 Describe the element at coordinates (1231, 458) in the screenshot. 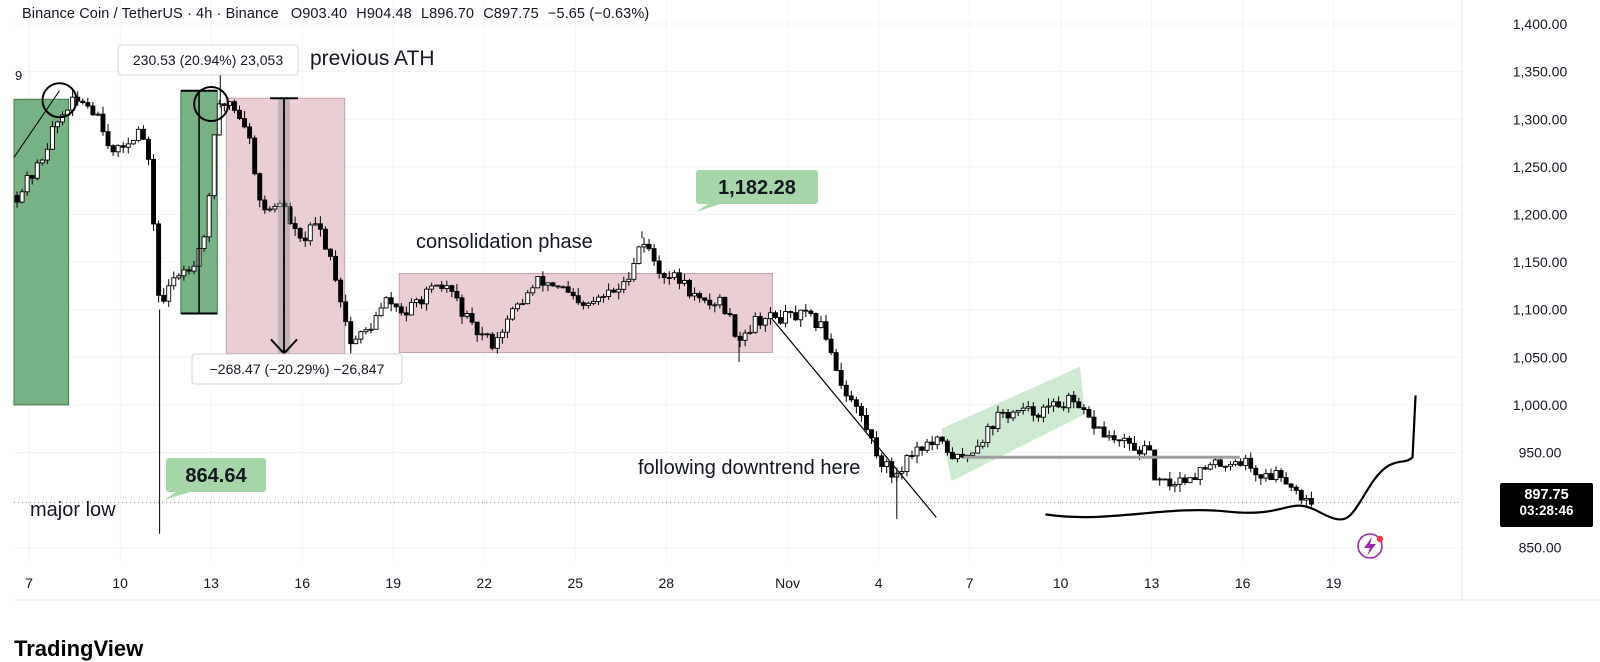

I see `projection-curve` at that location.